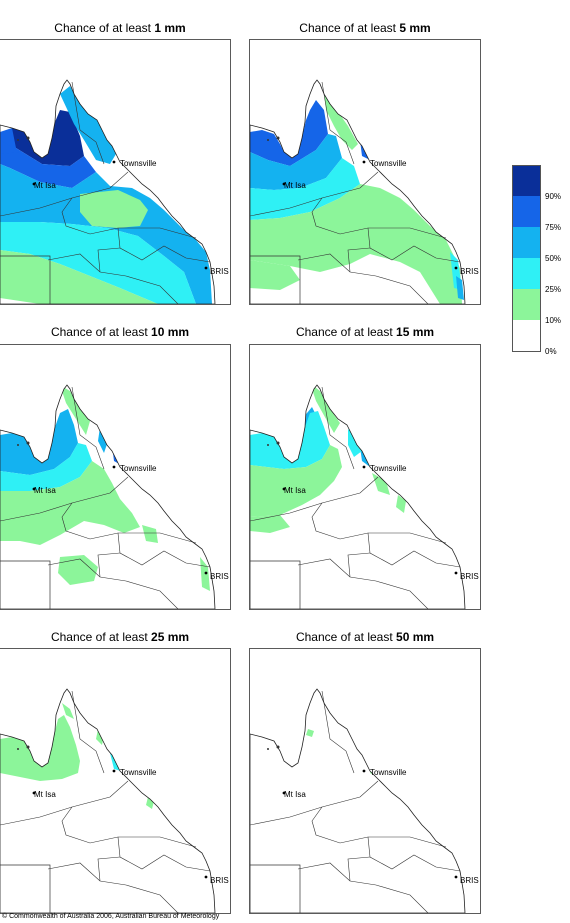  I want to click on map-panel-15mm: Townsville Mt Isa BRIS, so click(365, 477).